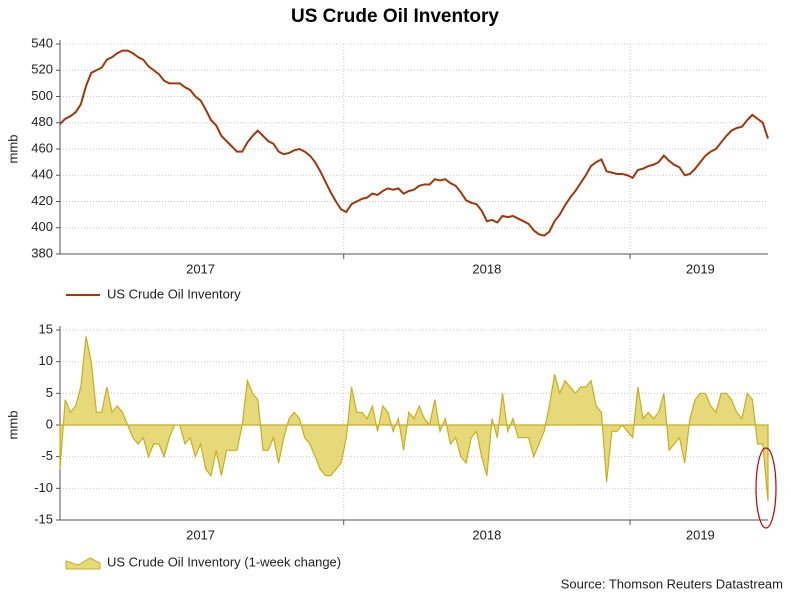 The width and height of the screenshot is (791, 604). Describe the element at coordinates (42, 200) in the screenshot. I see `y-tick-label: 420` at that location.